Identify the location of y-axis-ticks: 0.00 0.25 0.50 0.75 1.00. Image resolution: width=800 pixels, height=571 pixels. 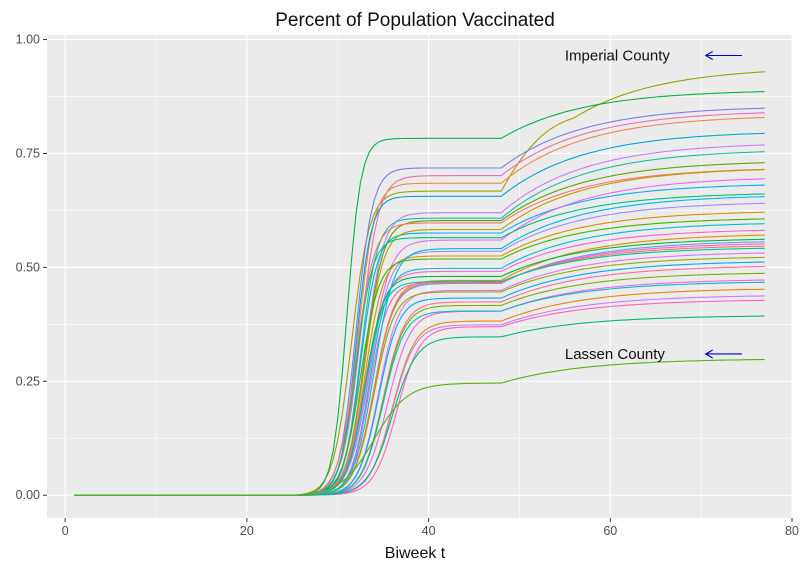
(31, 267).